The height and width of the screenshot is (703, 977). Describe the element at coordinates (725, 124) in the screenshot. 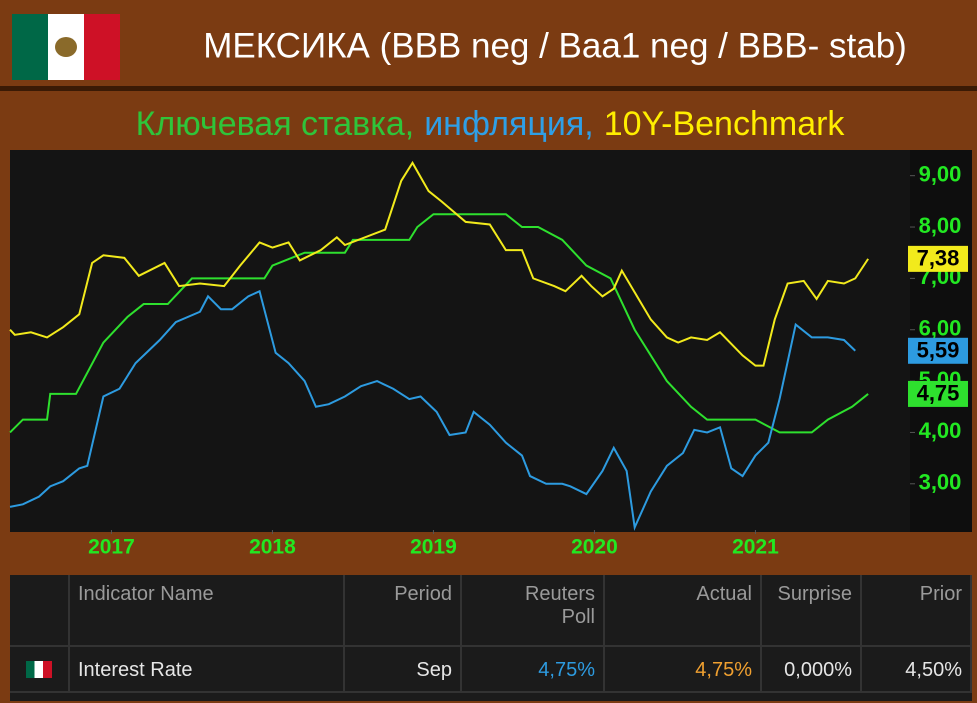

I see `subtitle-part: 10Y-Benchmark` at that location.